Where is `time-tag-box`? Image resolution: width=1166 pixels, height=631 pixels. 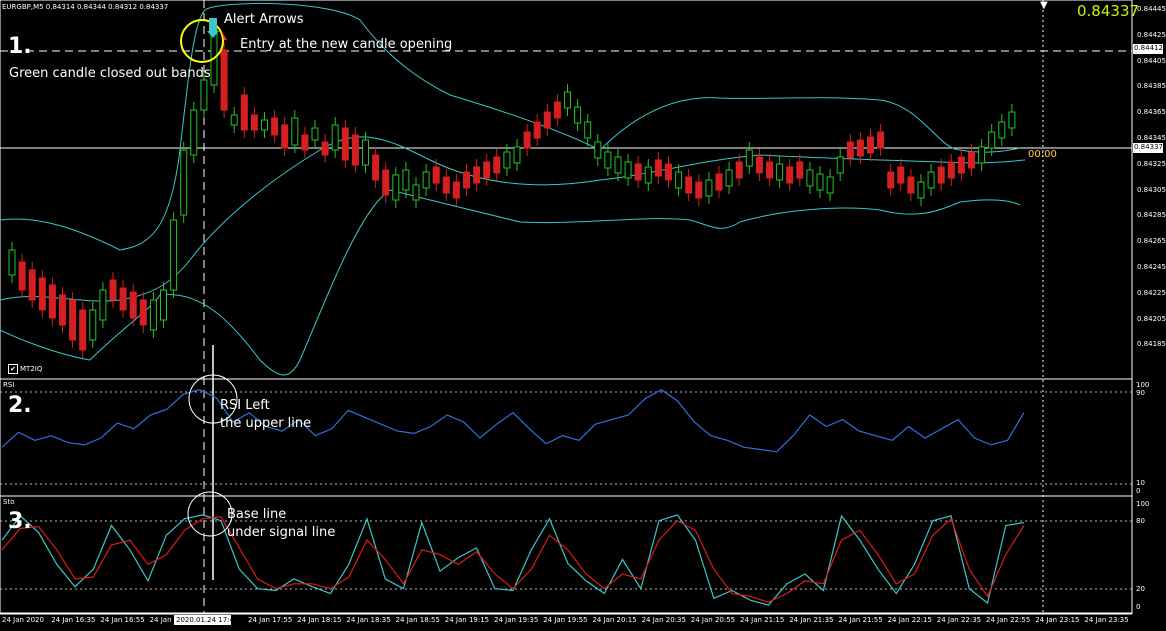 time-tag-box is located at coordinates (202, 620).